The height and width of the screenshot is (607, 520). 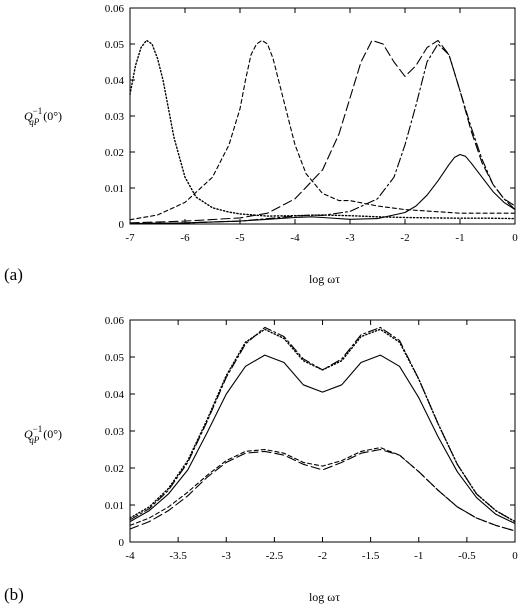 What do you see at coordinates (14, 594) in the screenshot?
I see `panel-label: (b)` at bounding box center [14, 594].